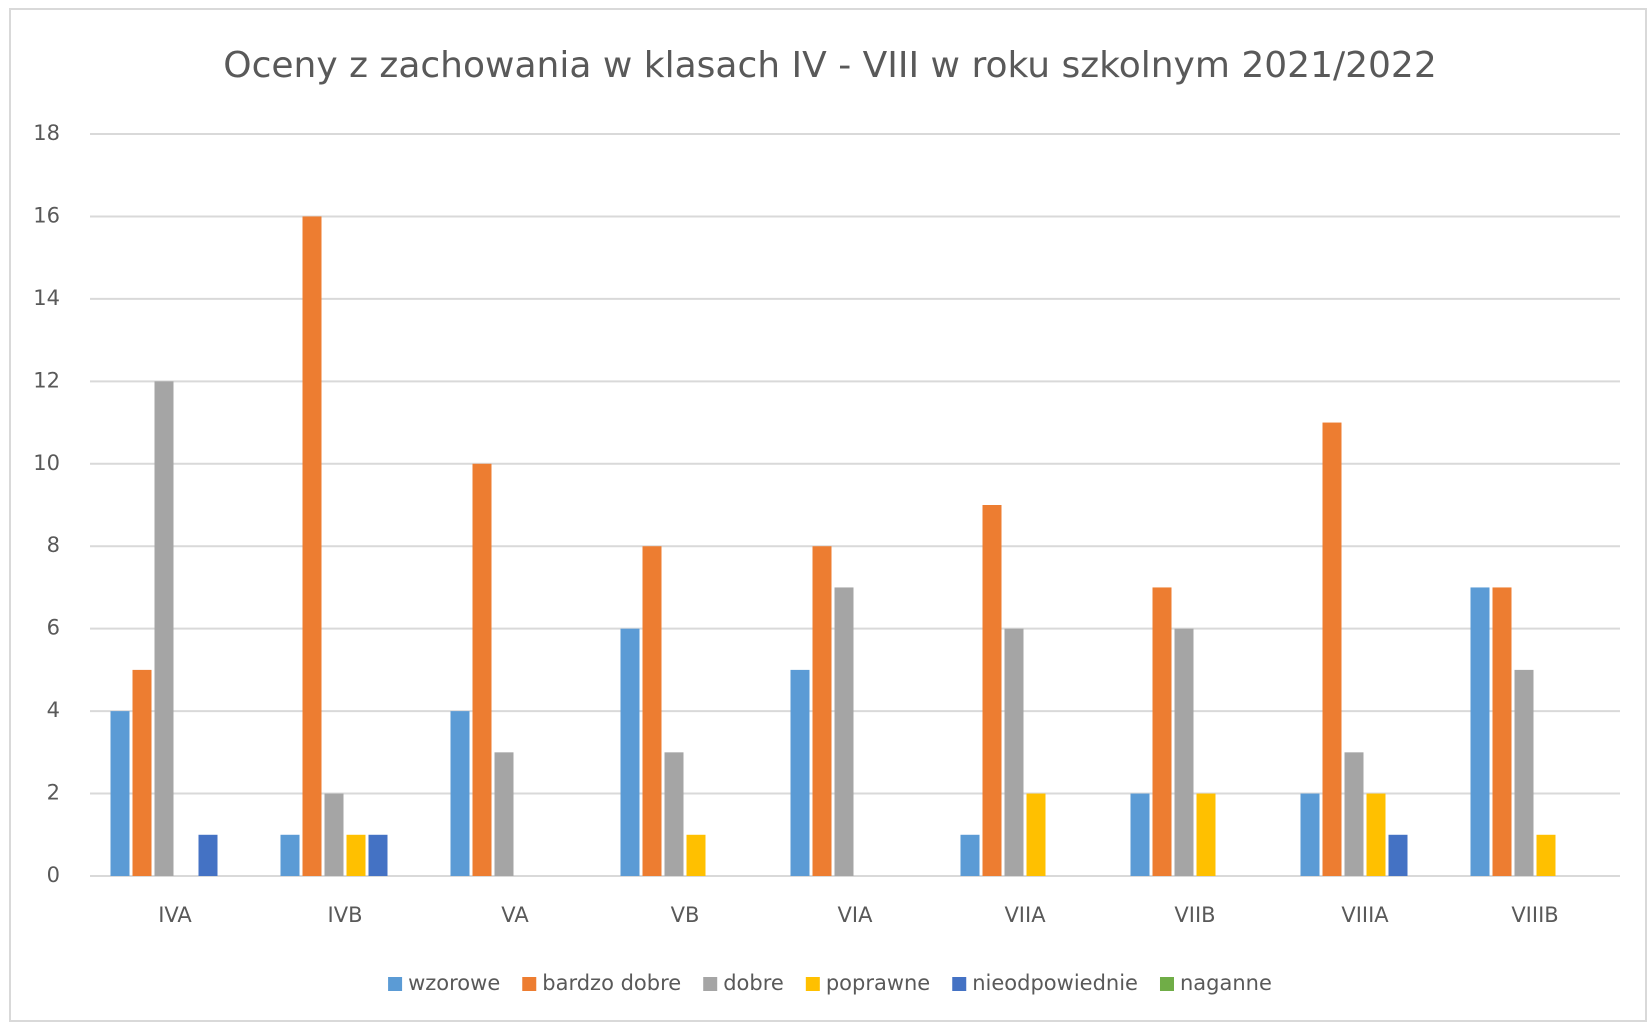 The width and height of the screenshot is (1652, 1026). I want to click on legend-label: naganne, so click(1226, 983).